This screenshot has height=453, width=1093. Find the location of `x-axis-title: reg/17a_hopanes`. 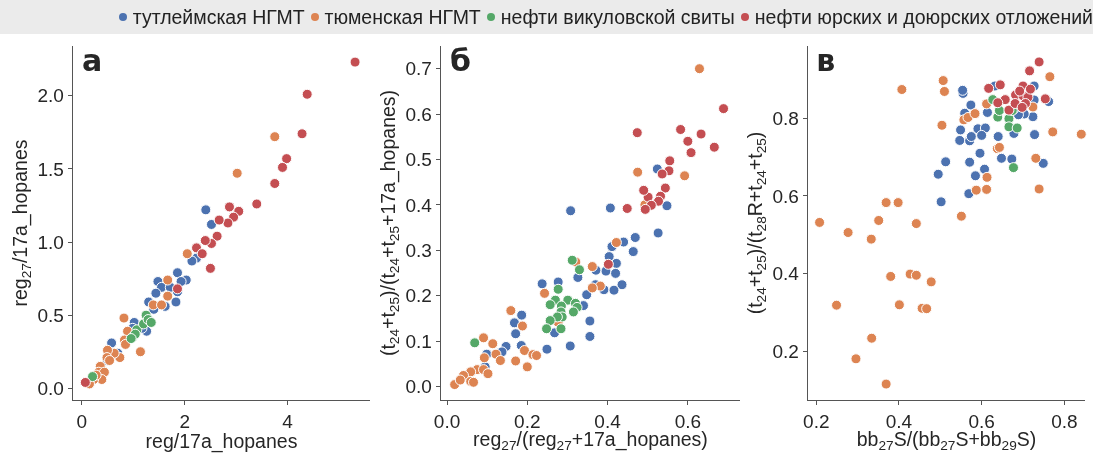

x-axis-title: reg/17a_hopanes is located at coordinates (221, 441).